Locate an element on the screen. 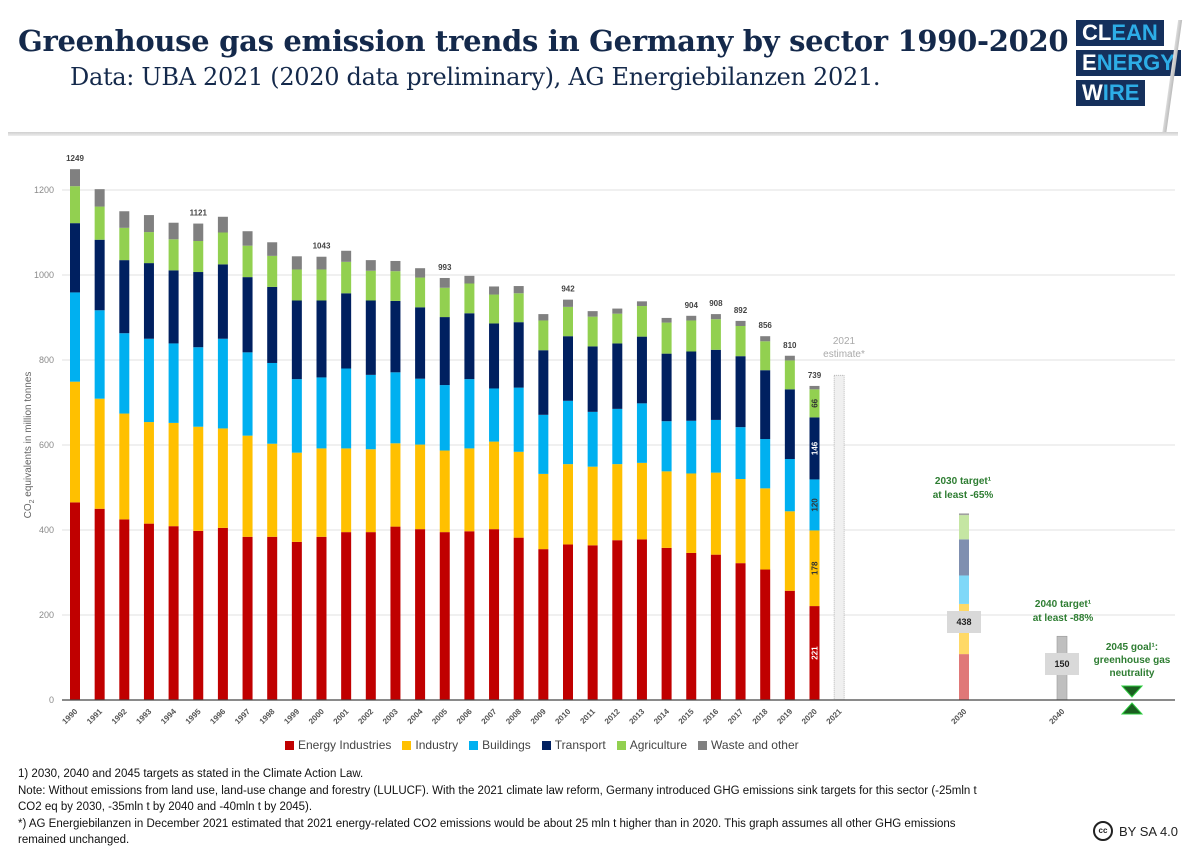 This screenshot has height=849, width=1200. x-tick-label: 2004 is located at coordinates (415, 716).